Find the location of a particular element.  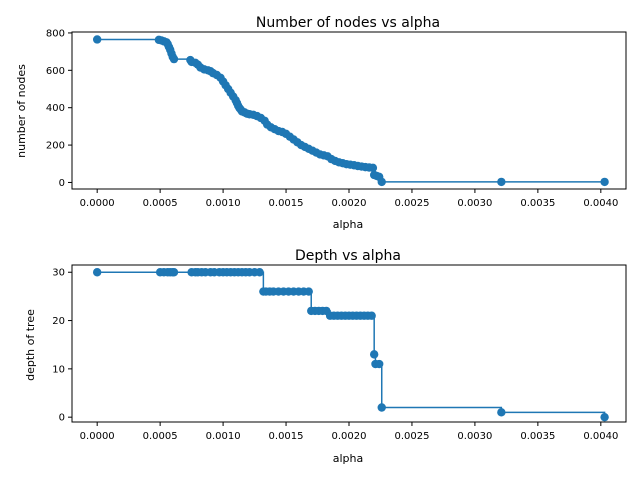

y-tick-label: 20 is located at coordinates (58, 321).